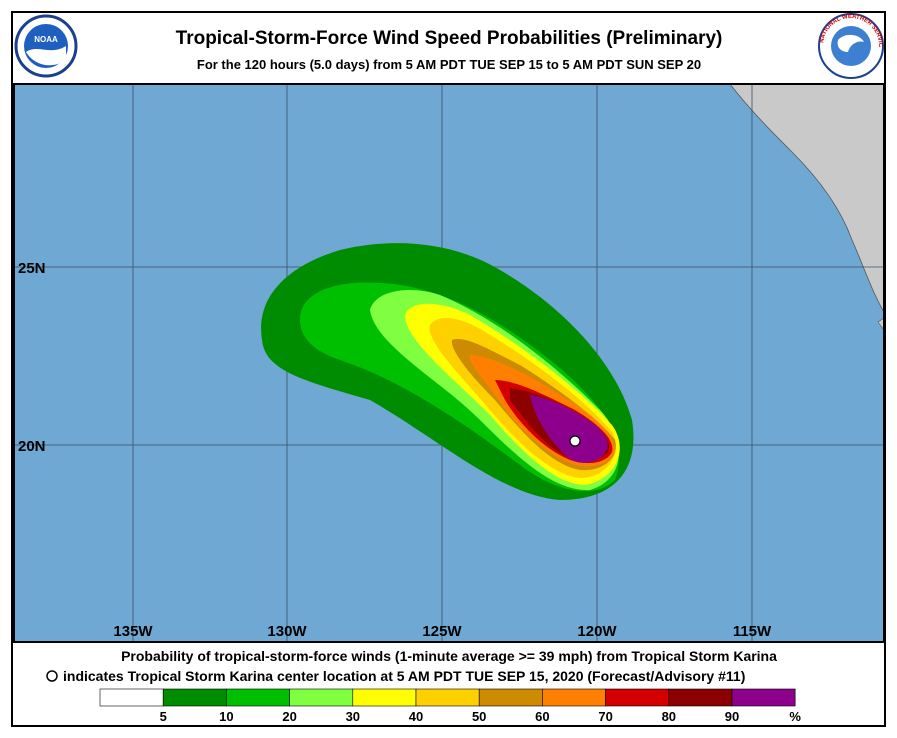 This screenshot has width=897, height=738. I want to click on logo-bird, so click(46, 56).